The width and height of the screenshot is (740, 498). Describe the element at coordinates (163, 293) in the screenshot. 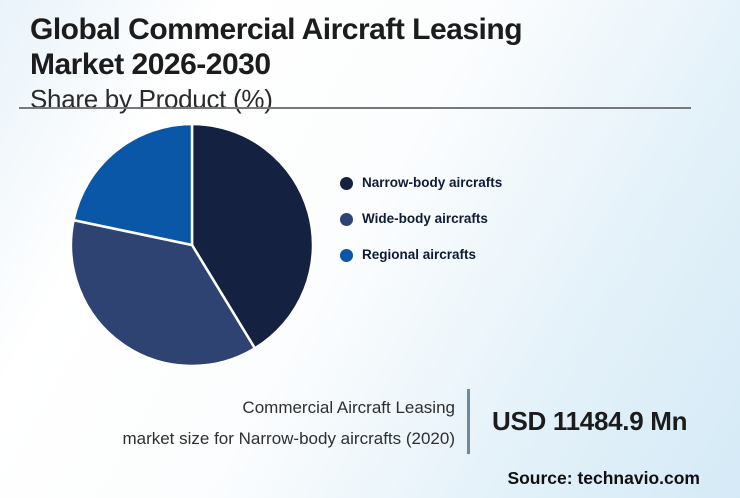

I see `pie-slice-wide-body-aircrafts` at that location.